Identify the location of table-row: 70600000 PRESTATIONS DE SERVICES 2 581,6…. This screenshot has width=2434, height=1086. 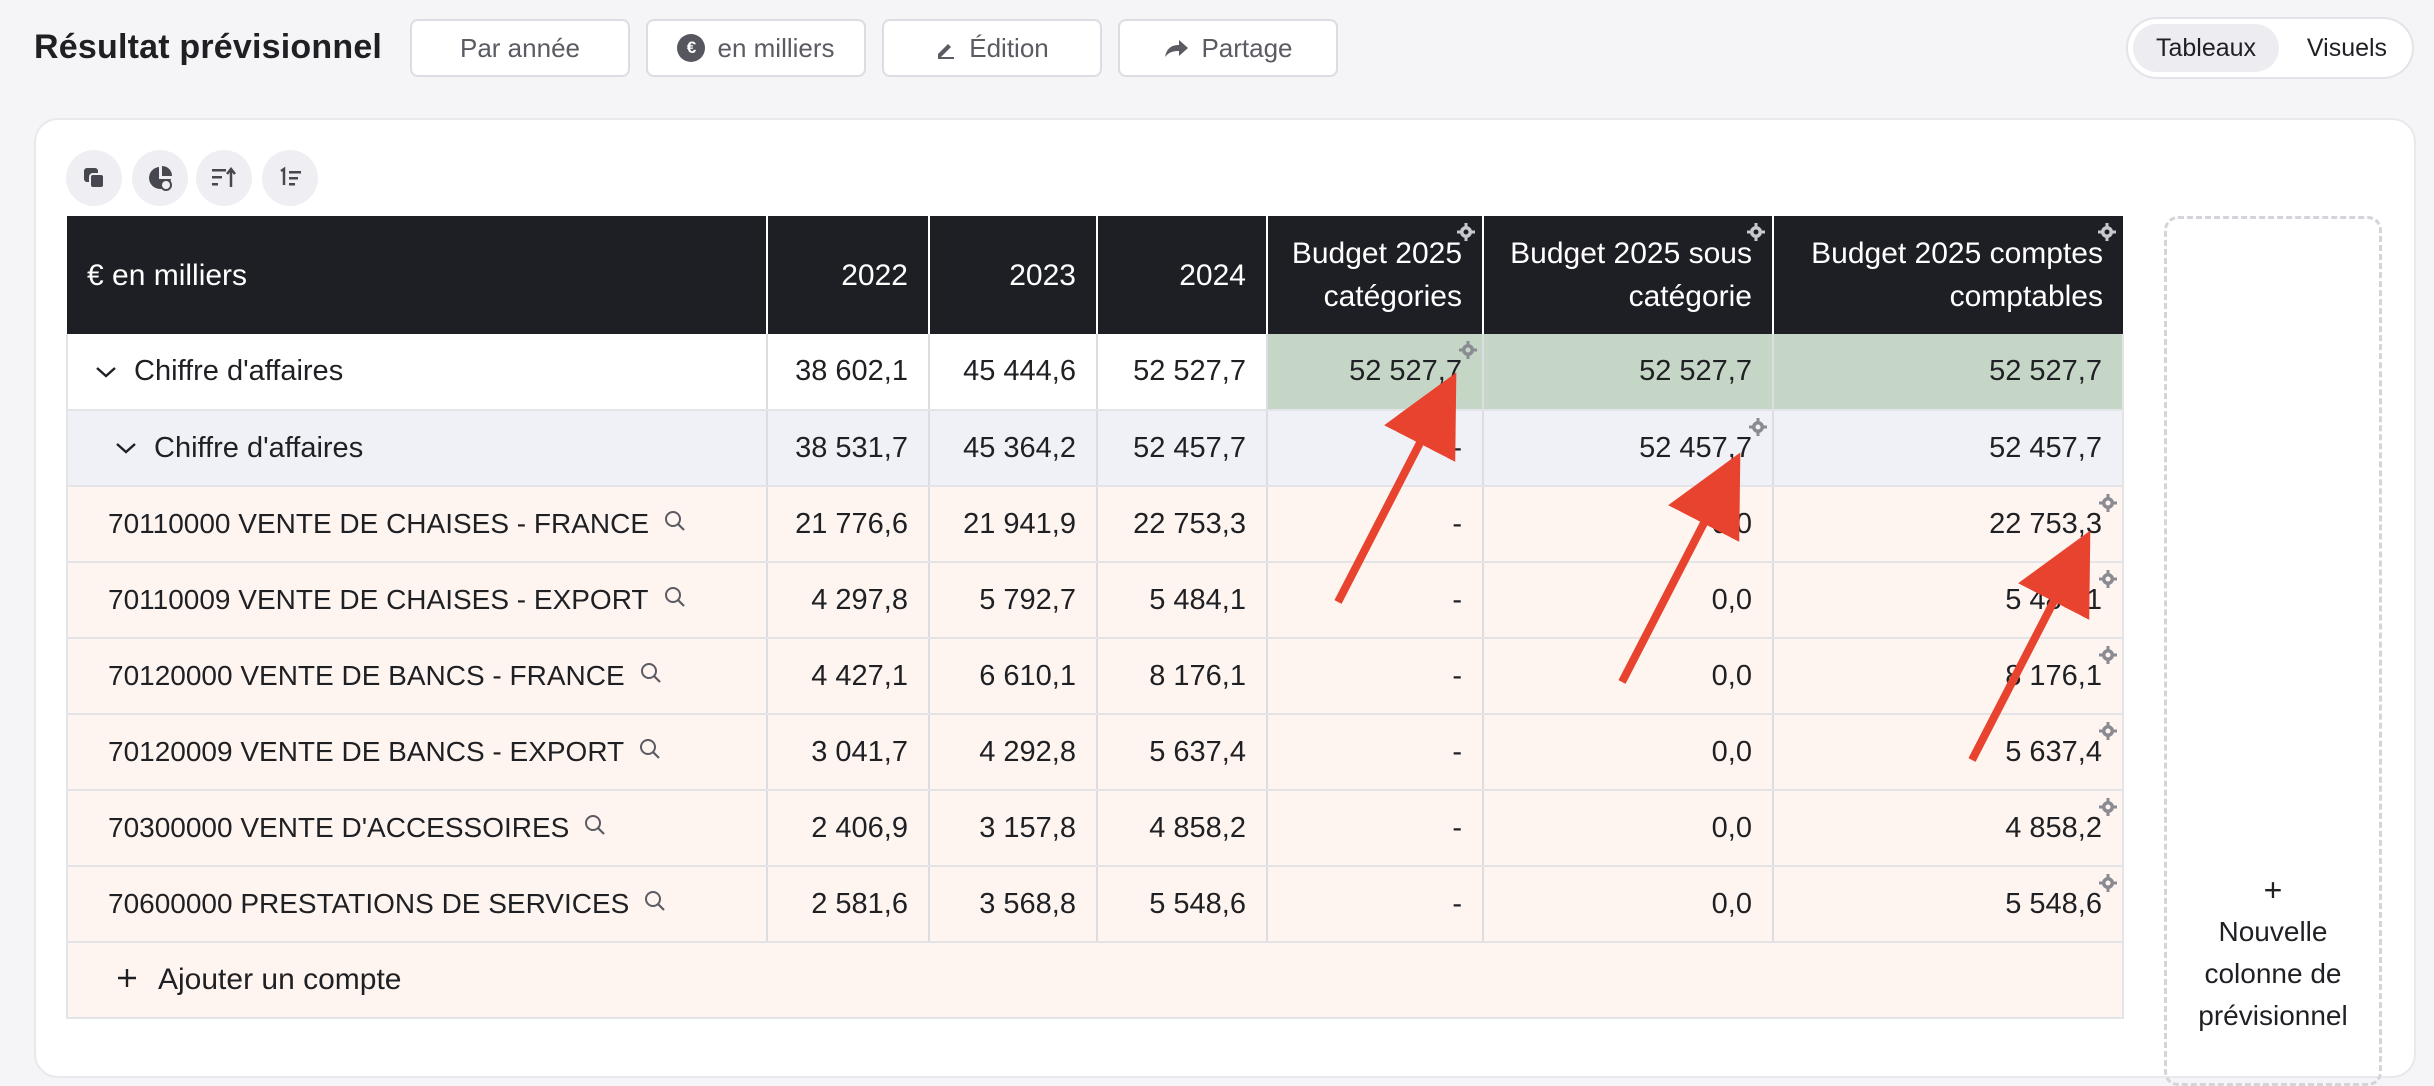
(1095, 904).